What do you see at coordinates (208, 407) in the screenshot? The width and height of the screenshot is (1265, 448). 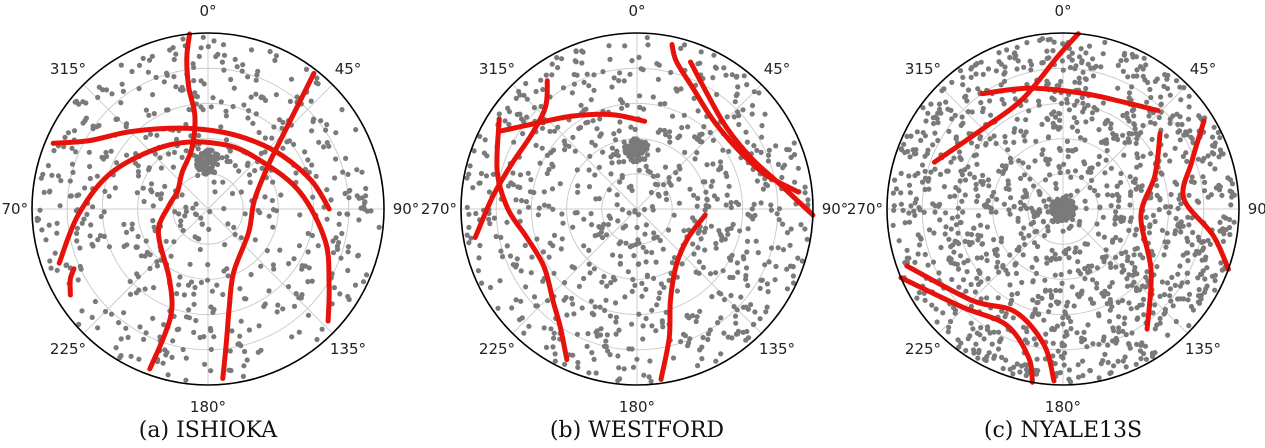 I see `angle-tick-label: 180°` at bounding box center [208, 407].